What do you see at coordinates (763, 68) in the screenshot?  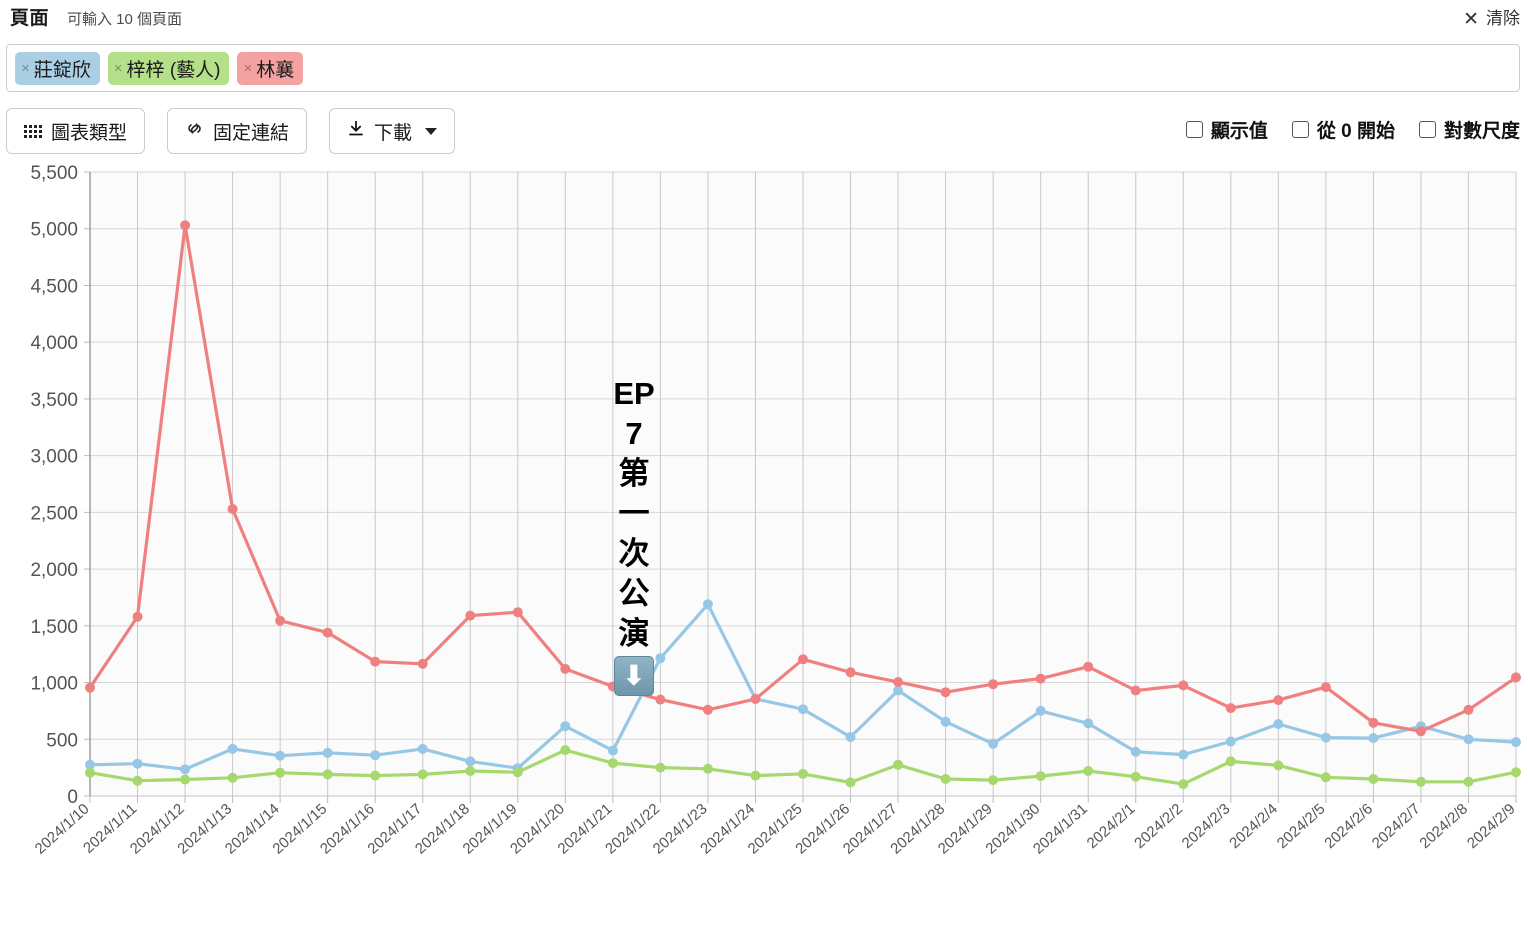 I see `page-token-input: × 莊錠欣 × 梓梓 (藝人) × 林襄` at bounding box center [763, 68].